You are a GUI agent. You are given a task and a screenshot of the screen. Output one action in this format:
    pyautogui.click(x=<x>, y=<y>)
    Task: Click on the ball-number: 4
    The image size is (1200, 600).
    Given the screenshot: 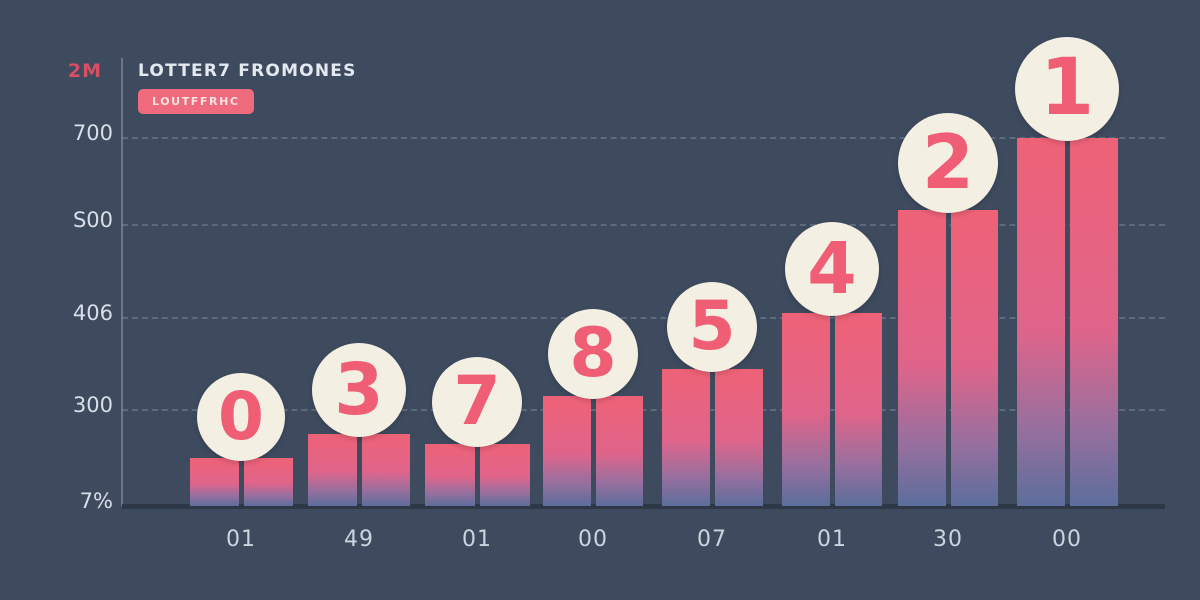 What is the action you would take?
    pyautogui.click(x=832, y=268)
    